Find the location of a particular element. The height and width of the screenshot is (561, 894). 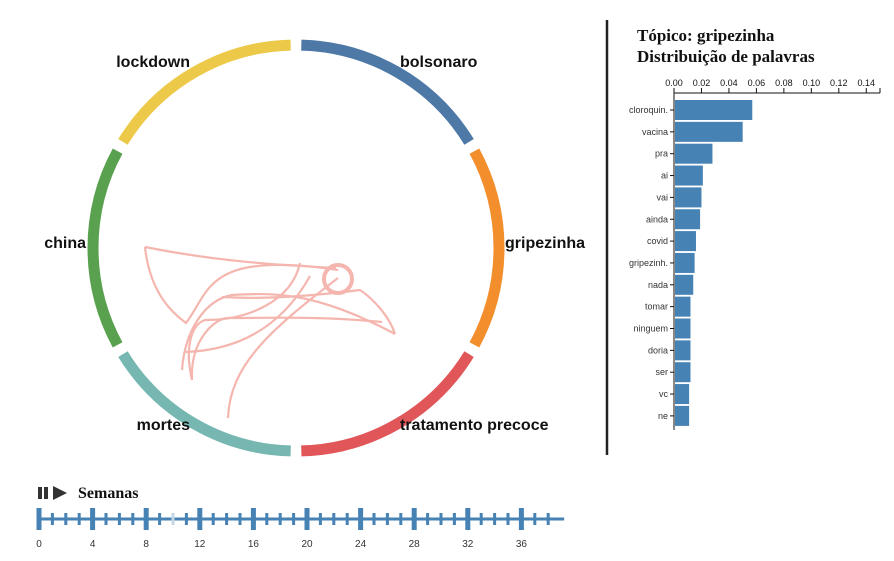

x-tick-label: 0.02 is located at coordinates (702, 83).